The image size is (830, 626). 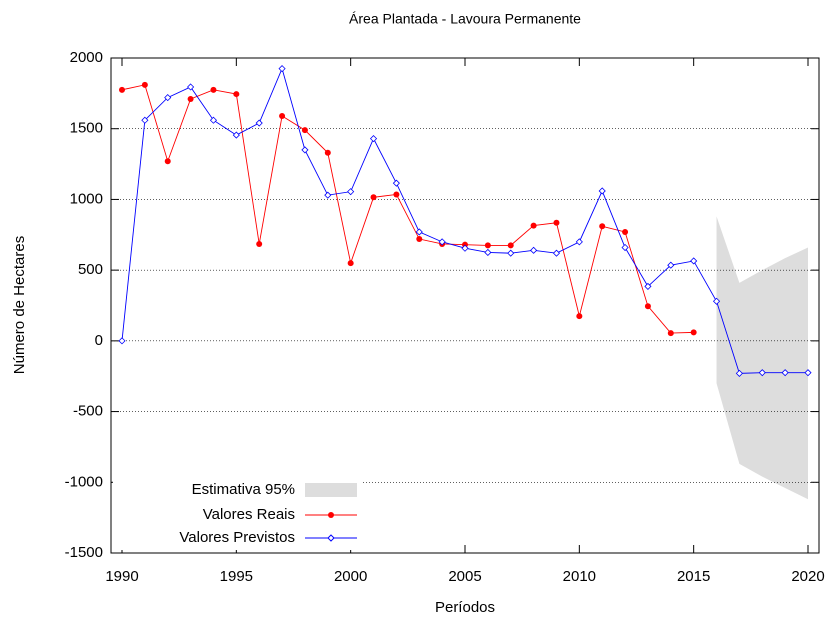 I want to click on legend-swatch, so click(x=331, y=490).